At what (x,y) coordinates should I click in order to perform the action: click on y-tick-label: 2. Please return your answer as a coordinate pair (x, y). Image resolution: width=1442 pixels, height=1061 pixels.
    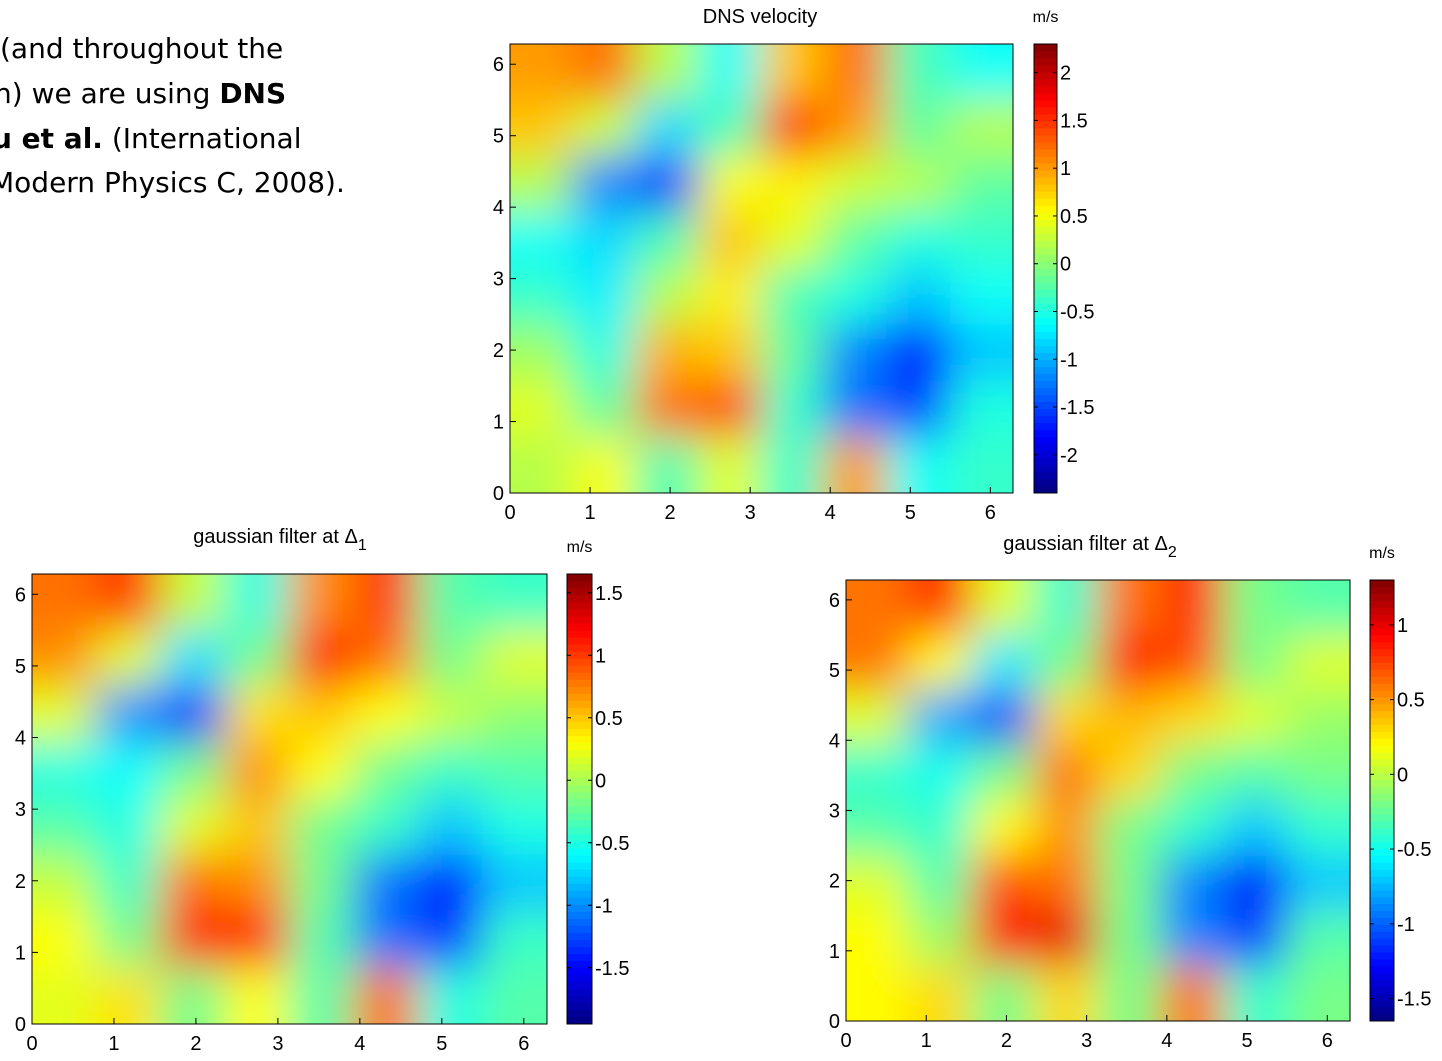
    Looking at the image, I should click on (20, 882).